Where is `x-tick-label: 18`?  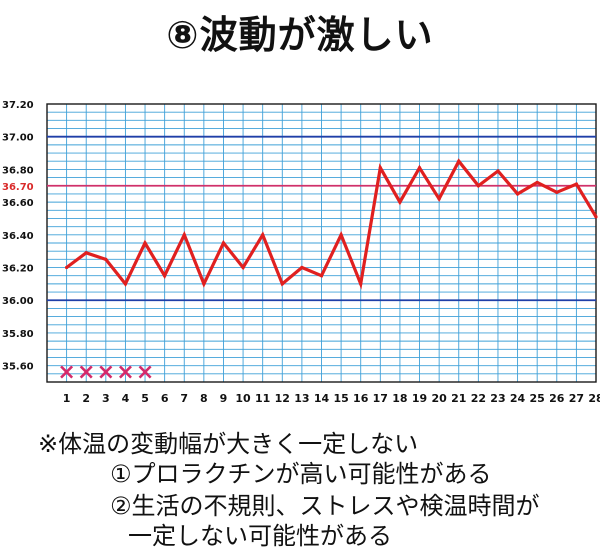 x-tick-label: 18 is located at coordinates (399, 398).